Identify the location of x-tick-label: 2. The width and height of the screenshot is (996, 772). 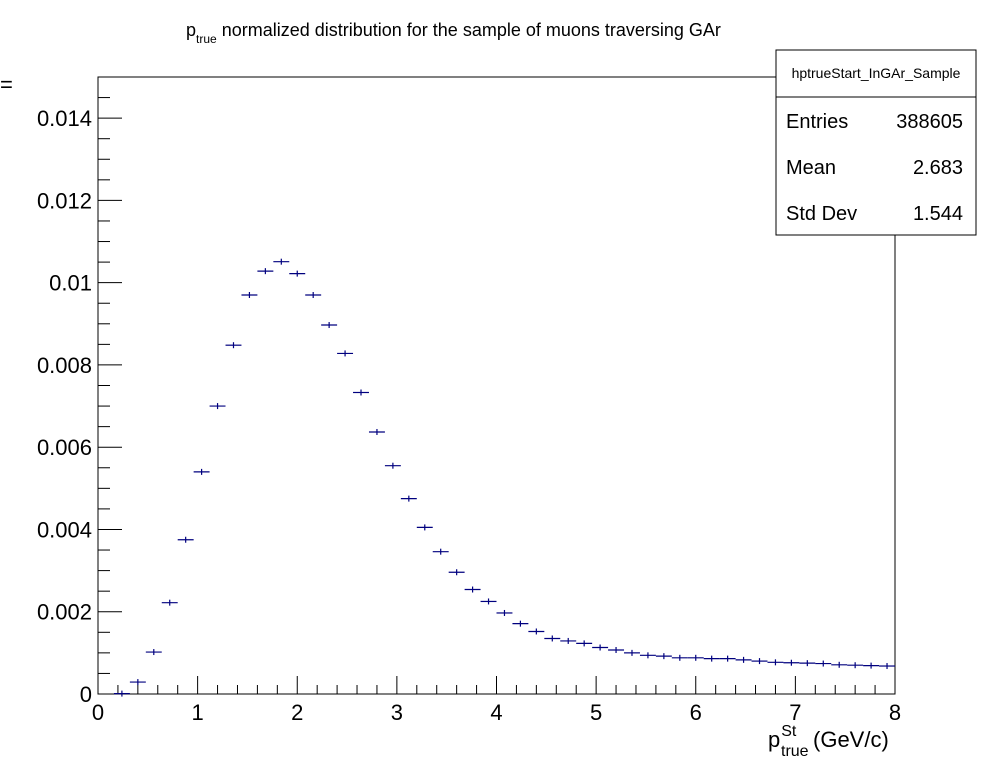
(297, 712).